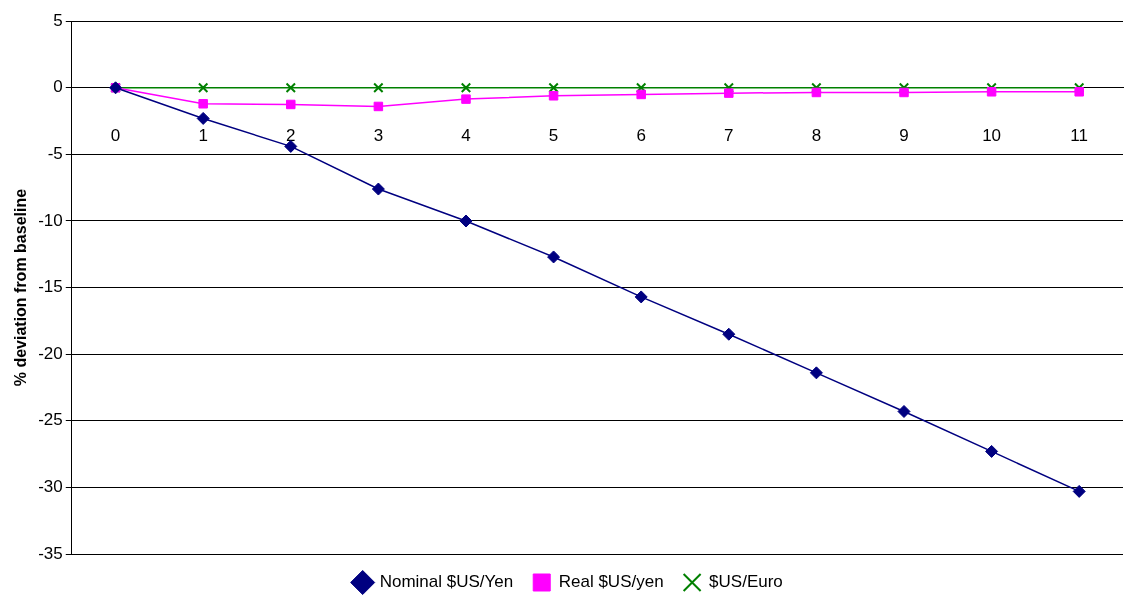 The image size is (1139, 609). Describe the element at coordinates (446, 582) in the screenshot. I see `legend-label: Nominal $US/Yen` at that location.